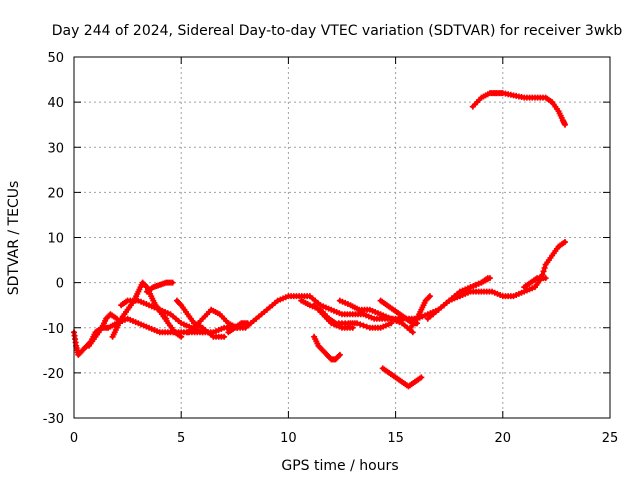  Describe the element at coordinates (327, 348) in the screenshot. I see `series-isolated-a` at that location.